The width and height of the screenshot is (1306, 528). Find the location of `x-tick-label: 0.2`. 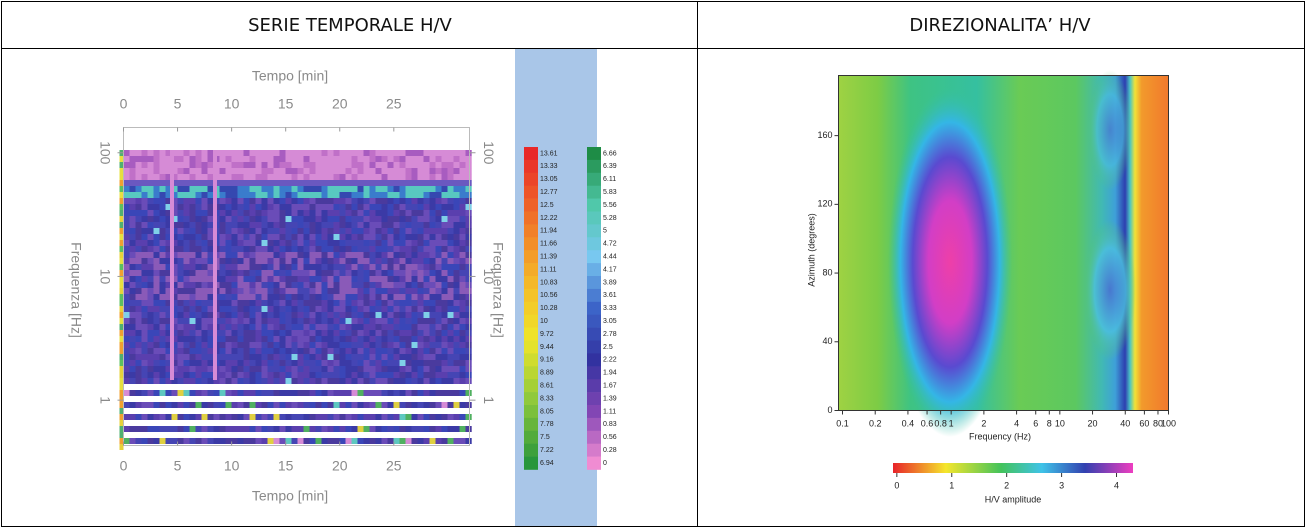

x-tick-label: 0.2 is located at coordinates (875, 423).